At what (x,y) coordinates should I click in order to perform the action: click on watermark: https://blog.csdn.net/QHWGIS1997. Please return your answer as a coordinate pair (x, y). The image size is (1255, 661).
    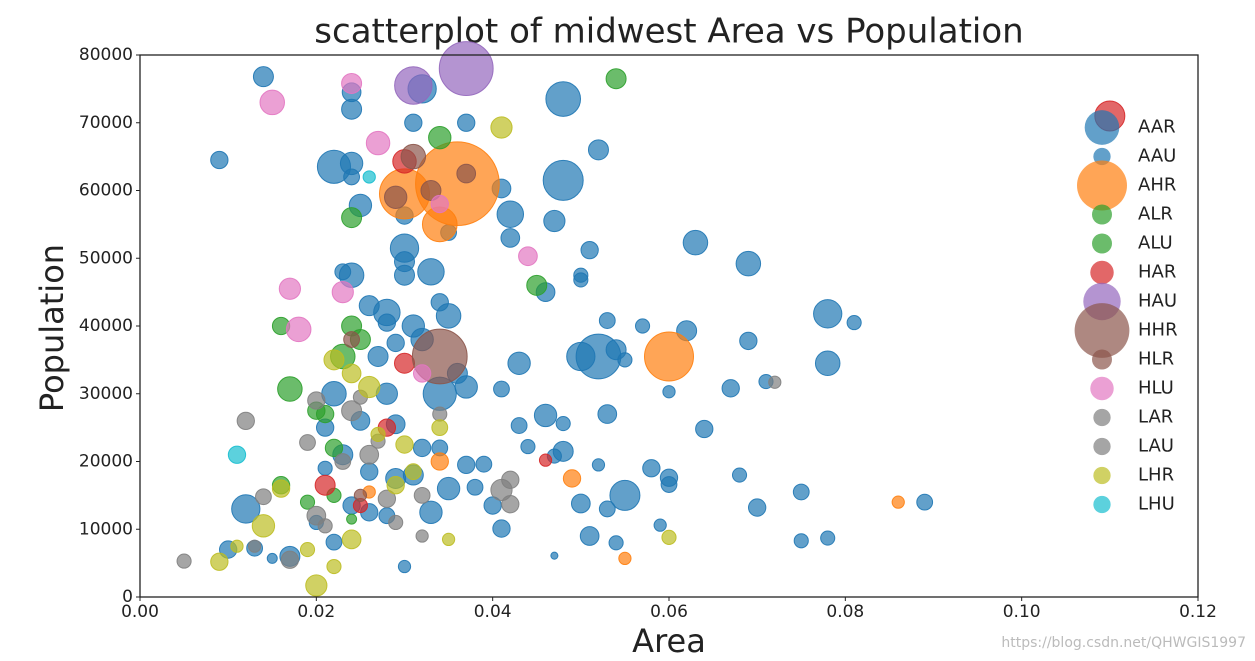
    Looking at the image, I should click on (1123, 643).